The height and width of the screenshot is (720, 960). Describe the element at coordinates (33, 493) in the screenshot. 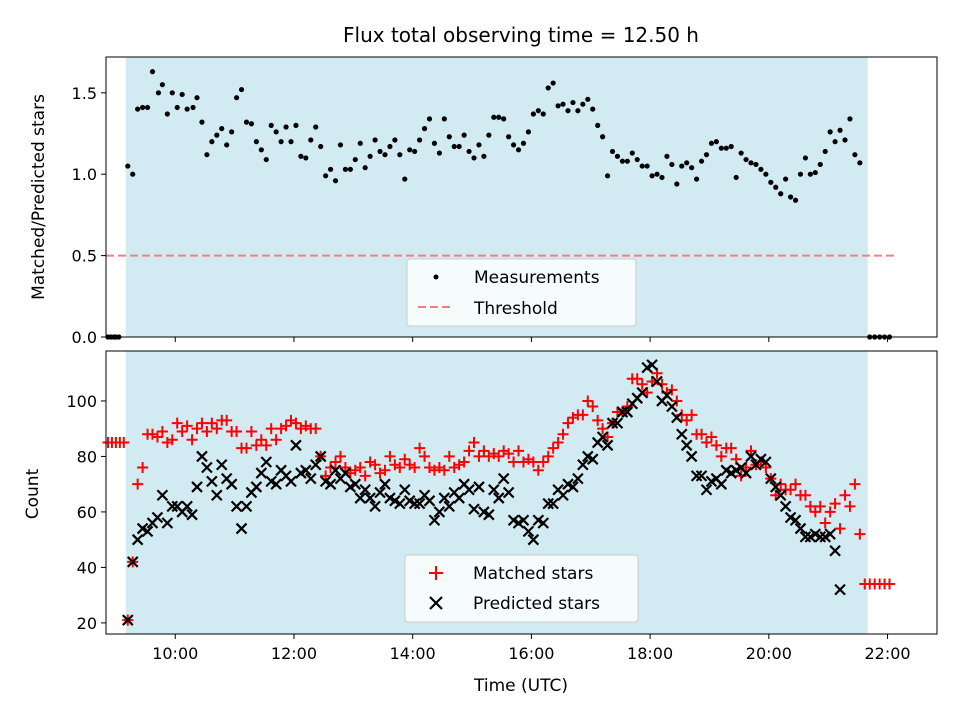

I see `bottom-y-axis-label: Count` at that location.